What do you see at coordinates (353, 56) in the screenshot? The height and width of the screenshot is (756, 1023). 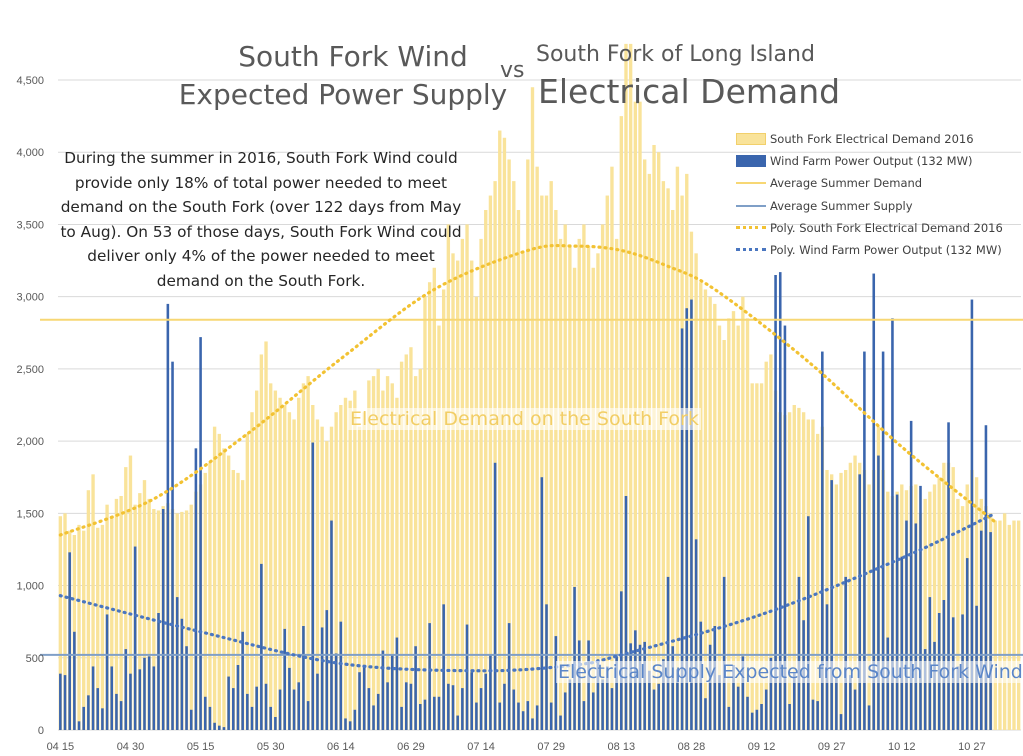 I see `title-left-line1: South Fork Wind` at bounding box center [353, 56].